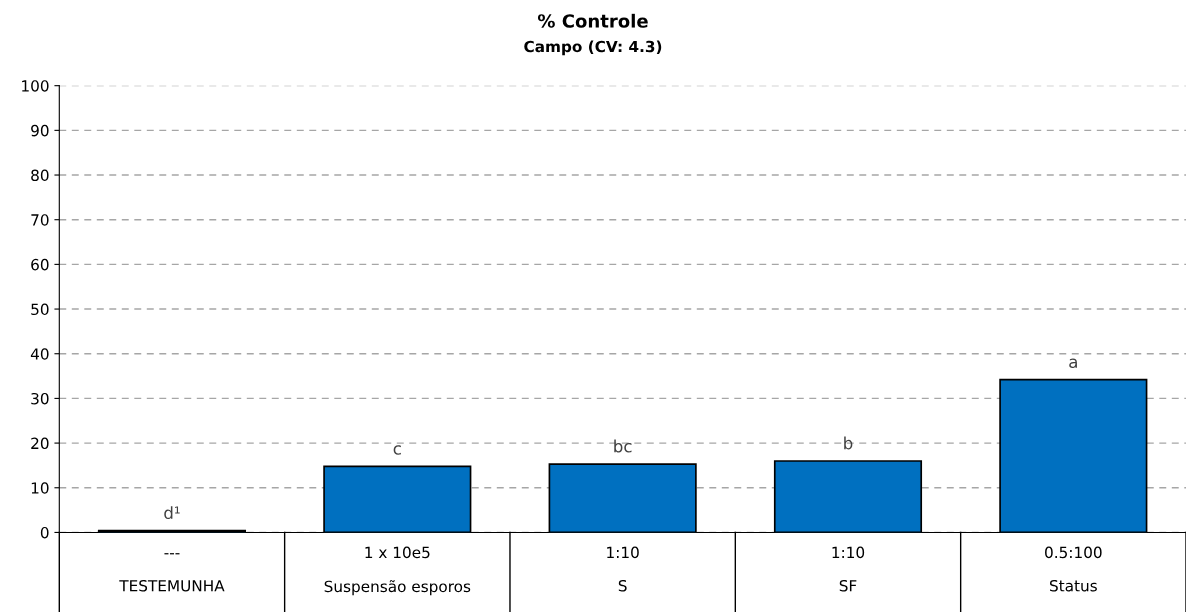 The height and width of the screenshot is (612, 1186). Describe the element at coordinates (1073, 569) in the screenshot. I see `category-label: 0.5:100 Status` at that location.